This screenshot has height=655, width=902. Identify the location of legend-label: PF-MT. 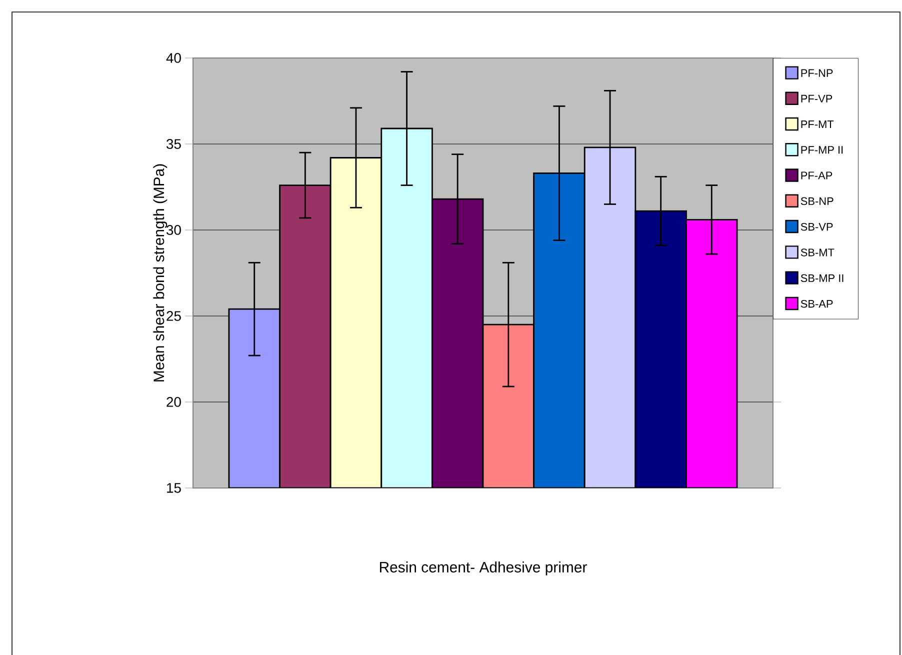
(817, 124).